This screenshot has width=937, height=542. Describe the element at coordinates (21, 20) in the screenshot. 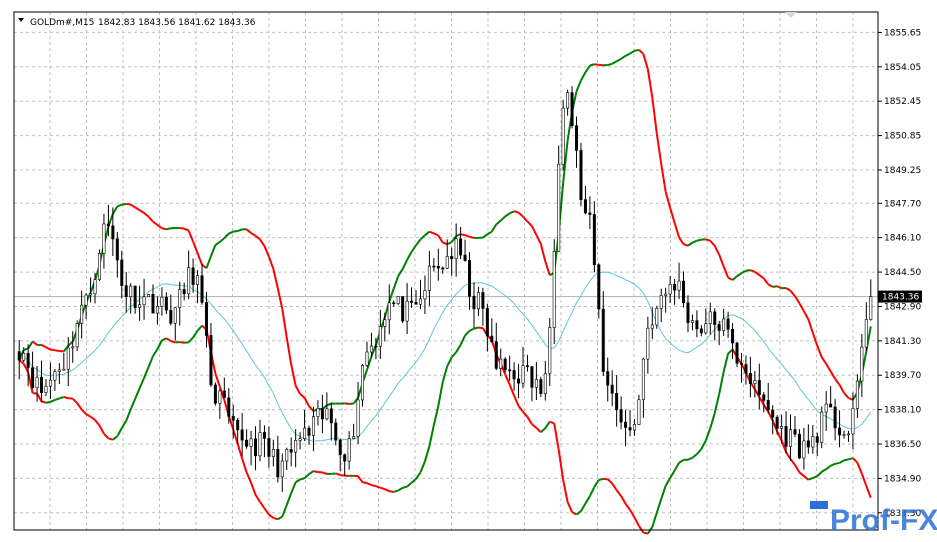

I see `menu-triangle-icon` at that location.